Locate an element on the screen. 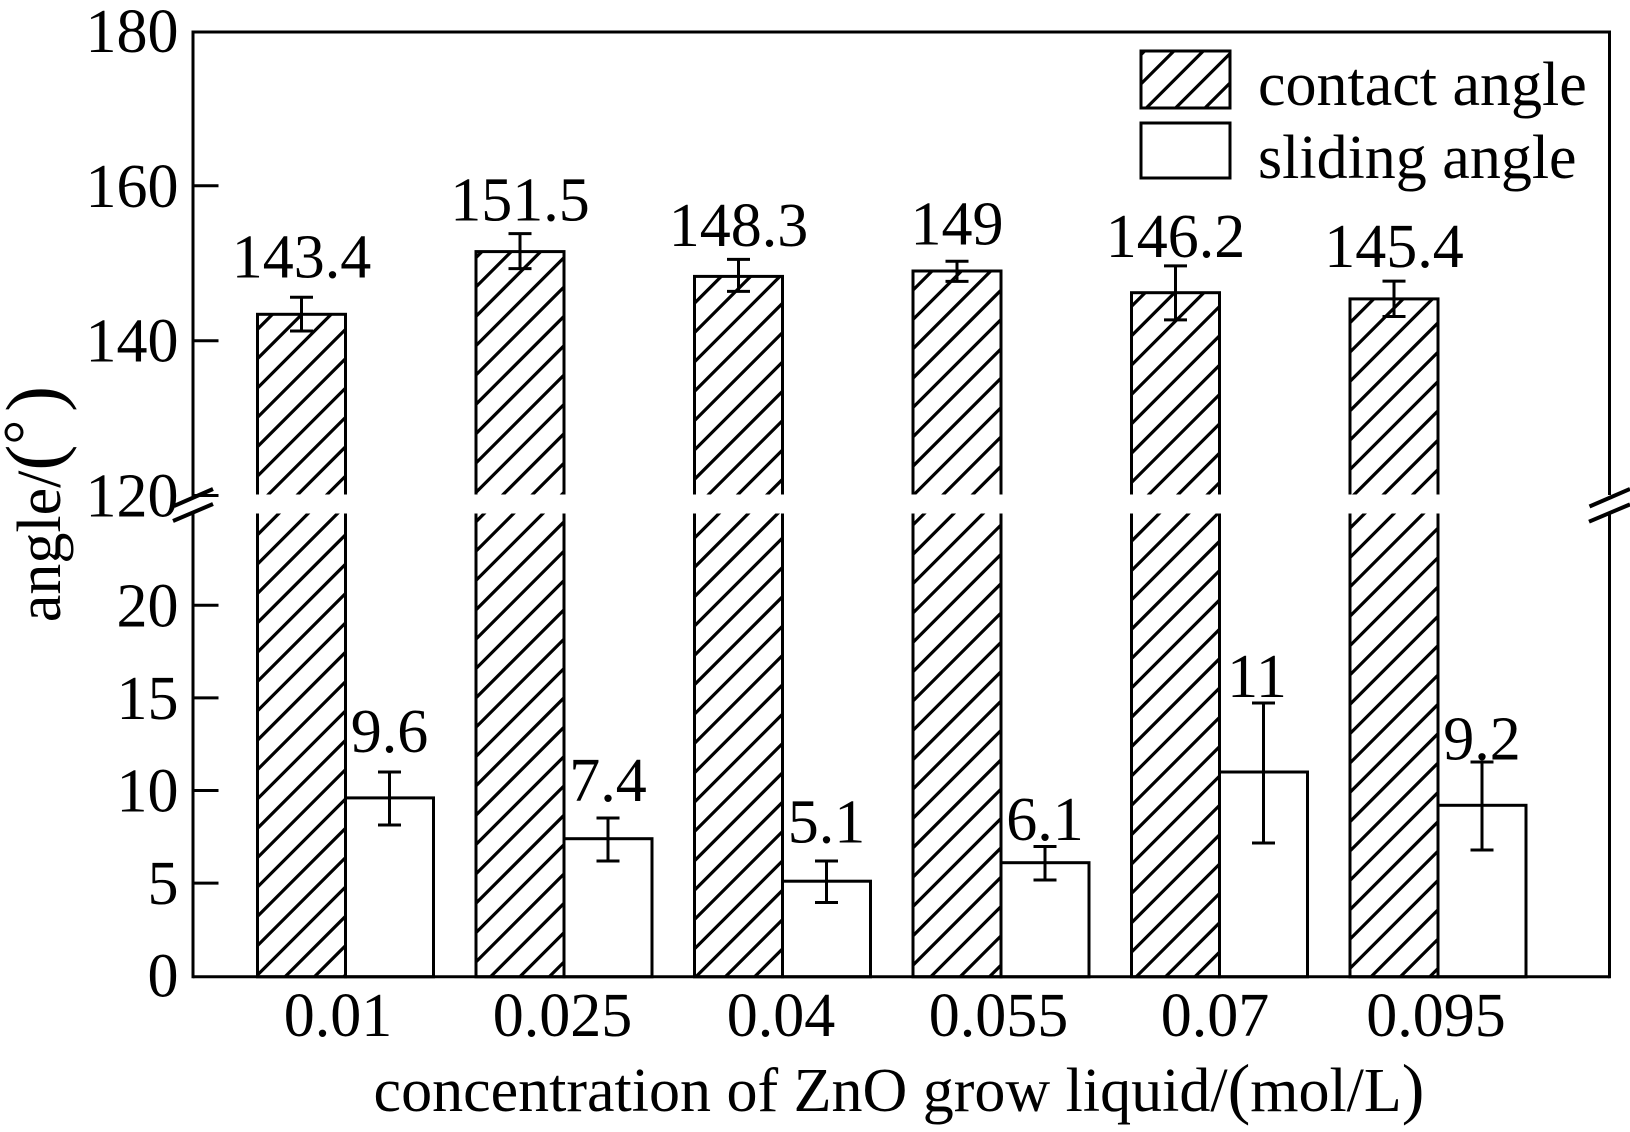 The width and height of the screenshot is (1630, 1132). svg-text: 9.2 is located at coordinates (1482, 740).